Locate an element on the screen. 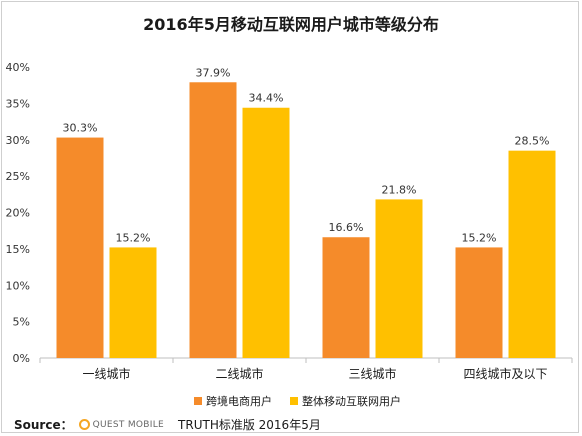 The height and width of the screenshot is (436, 582). y-tick-label: 25% is located at coordinates (18, 176).